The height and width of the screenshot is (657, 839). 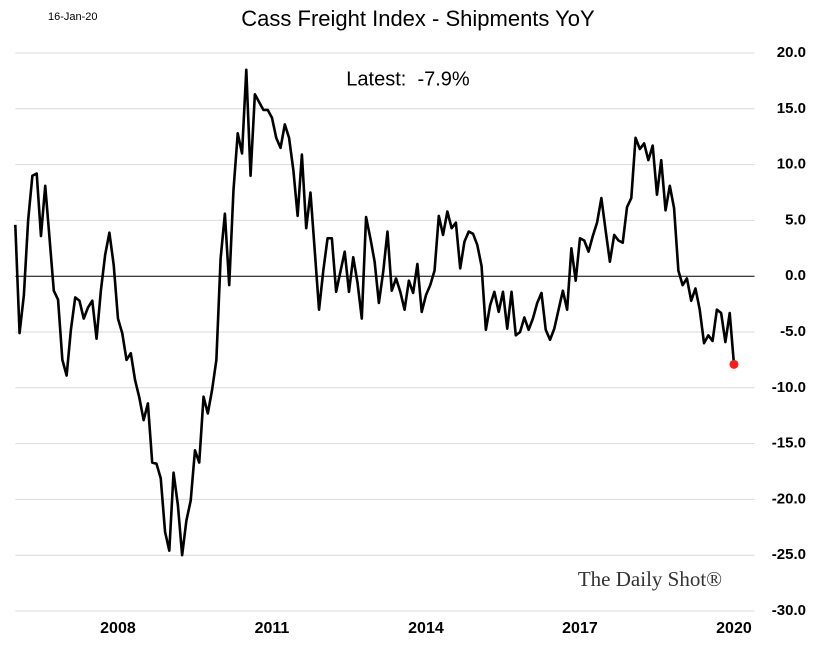 I want to click on y-tick-label: 0.0, so click(x=795, y=275).